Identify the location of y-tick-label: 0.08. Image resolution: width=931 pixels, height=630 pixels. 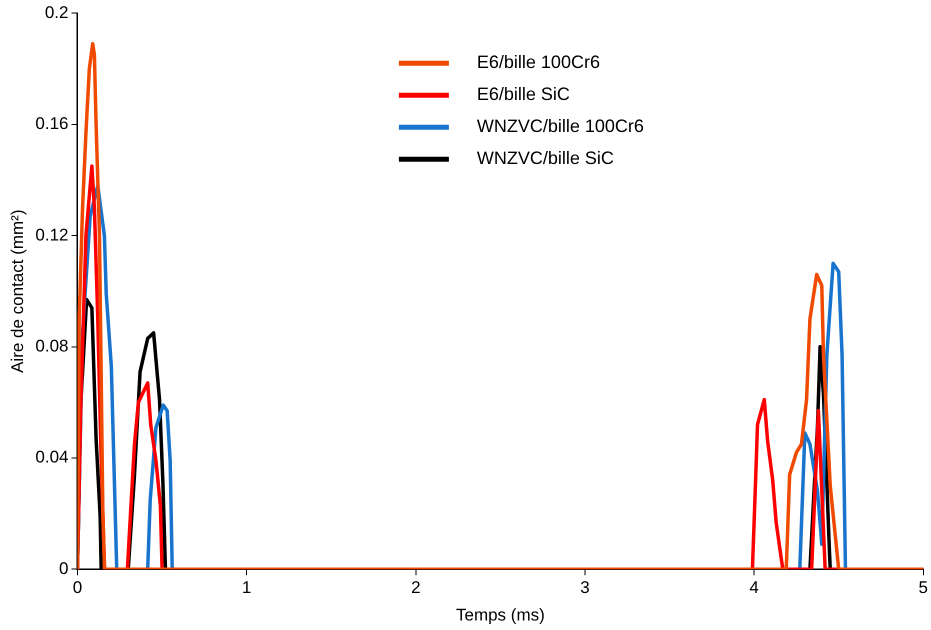
(51, 346).